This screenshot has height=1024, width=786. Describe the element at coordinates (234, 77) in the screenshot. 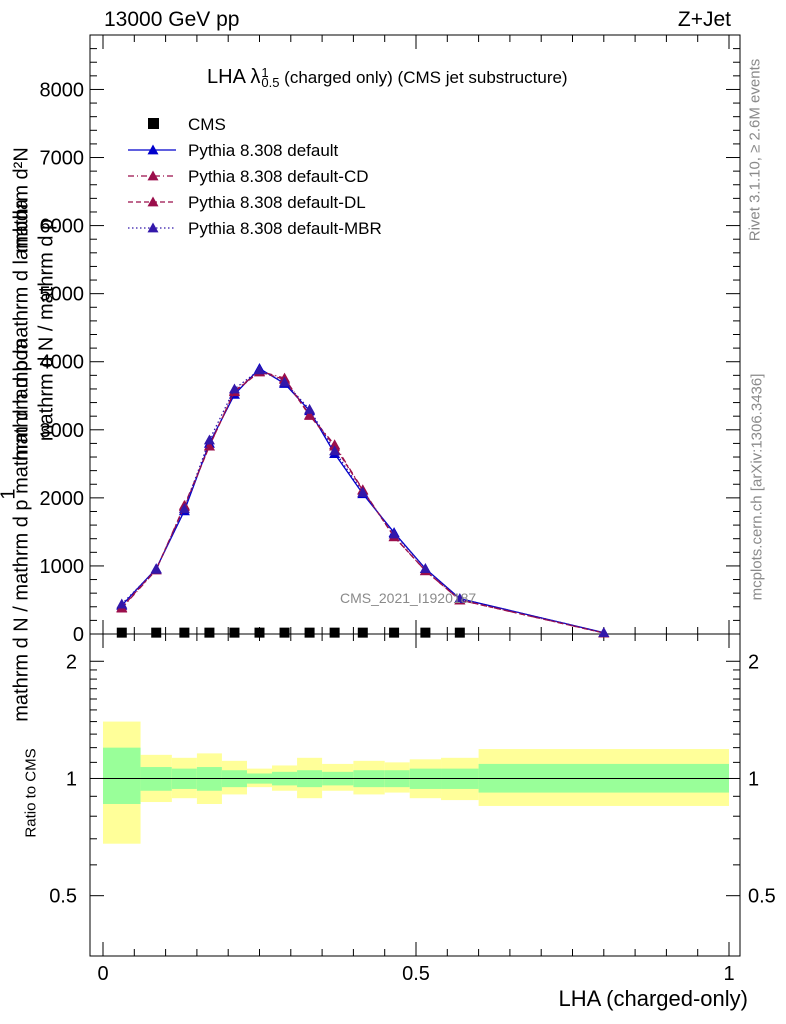

I see `chart-title-main: LHA λ` at that location.